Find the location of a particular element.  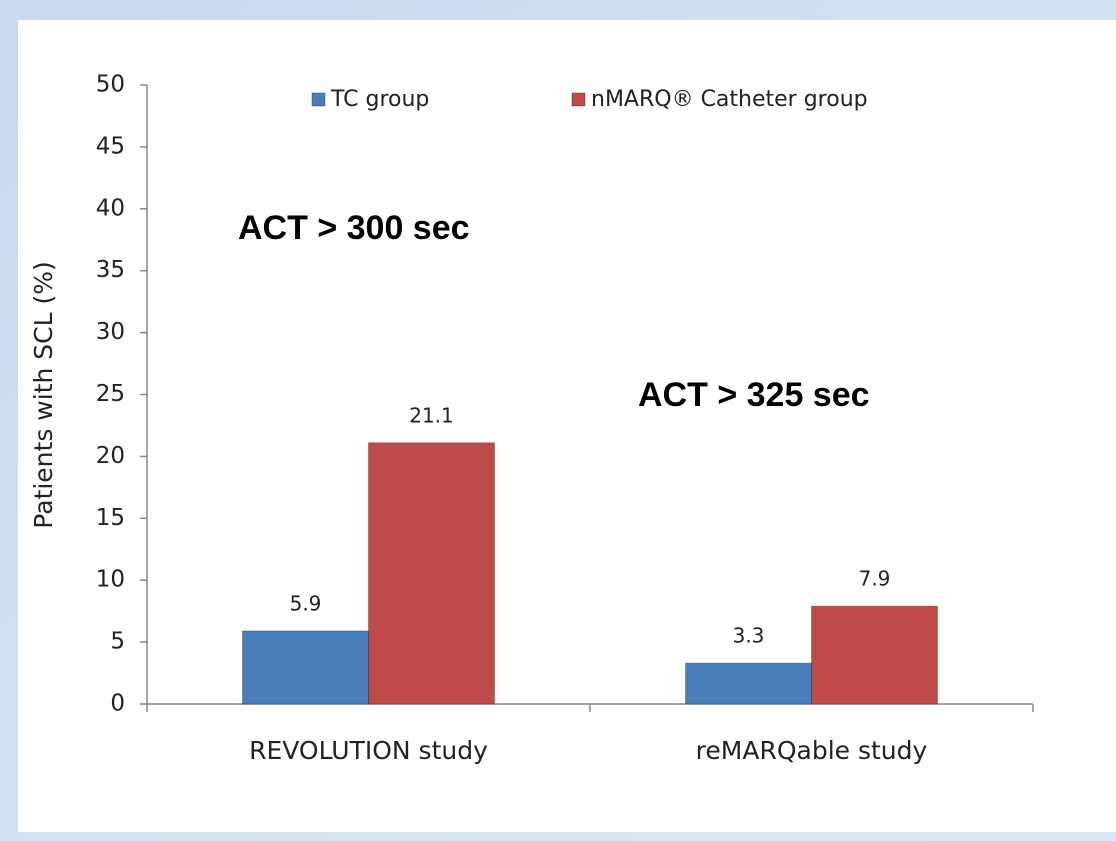

y-tick-label: 0 is located at coordinates (117, 704).